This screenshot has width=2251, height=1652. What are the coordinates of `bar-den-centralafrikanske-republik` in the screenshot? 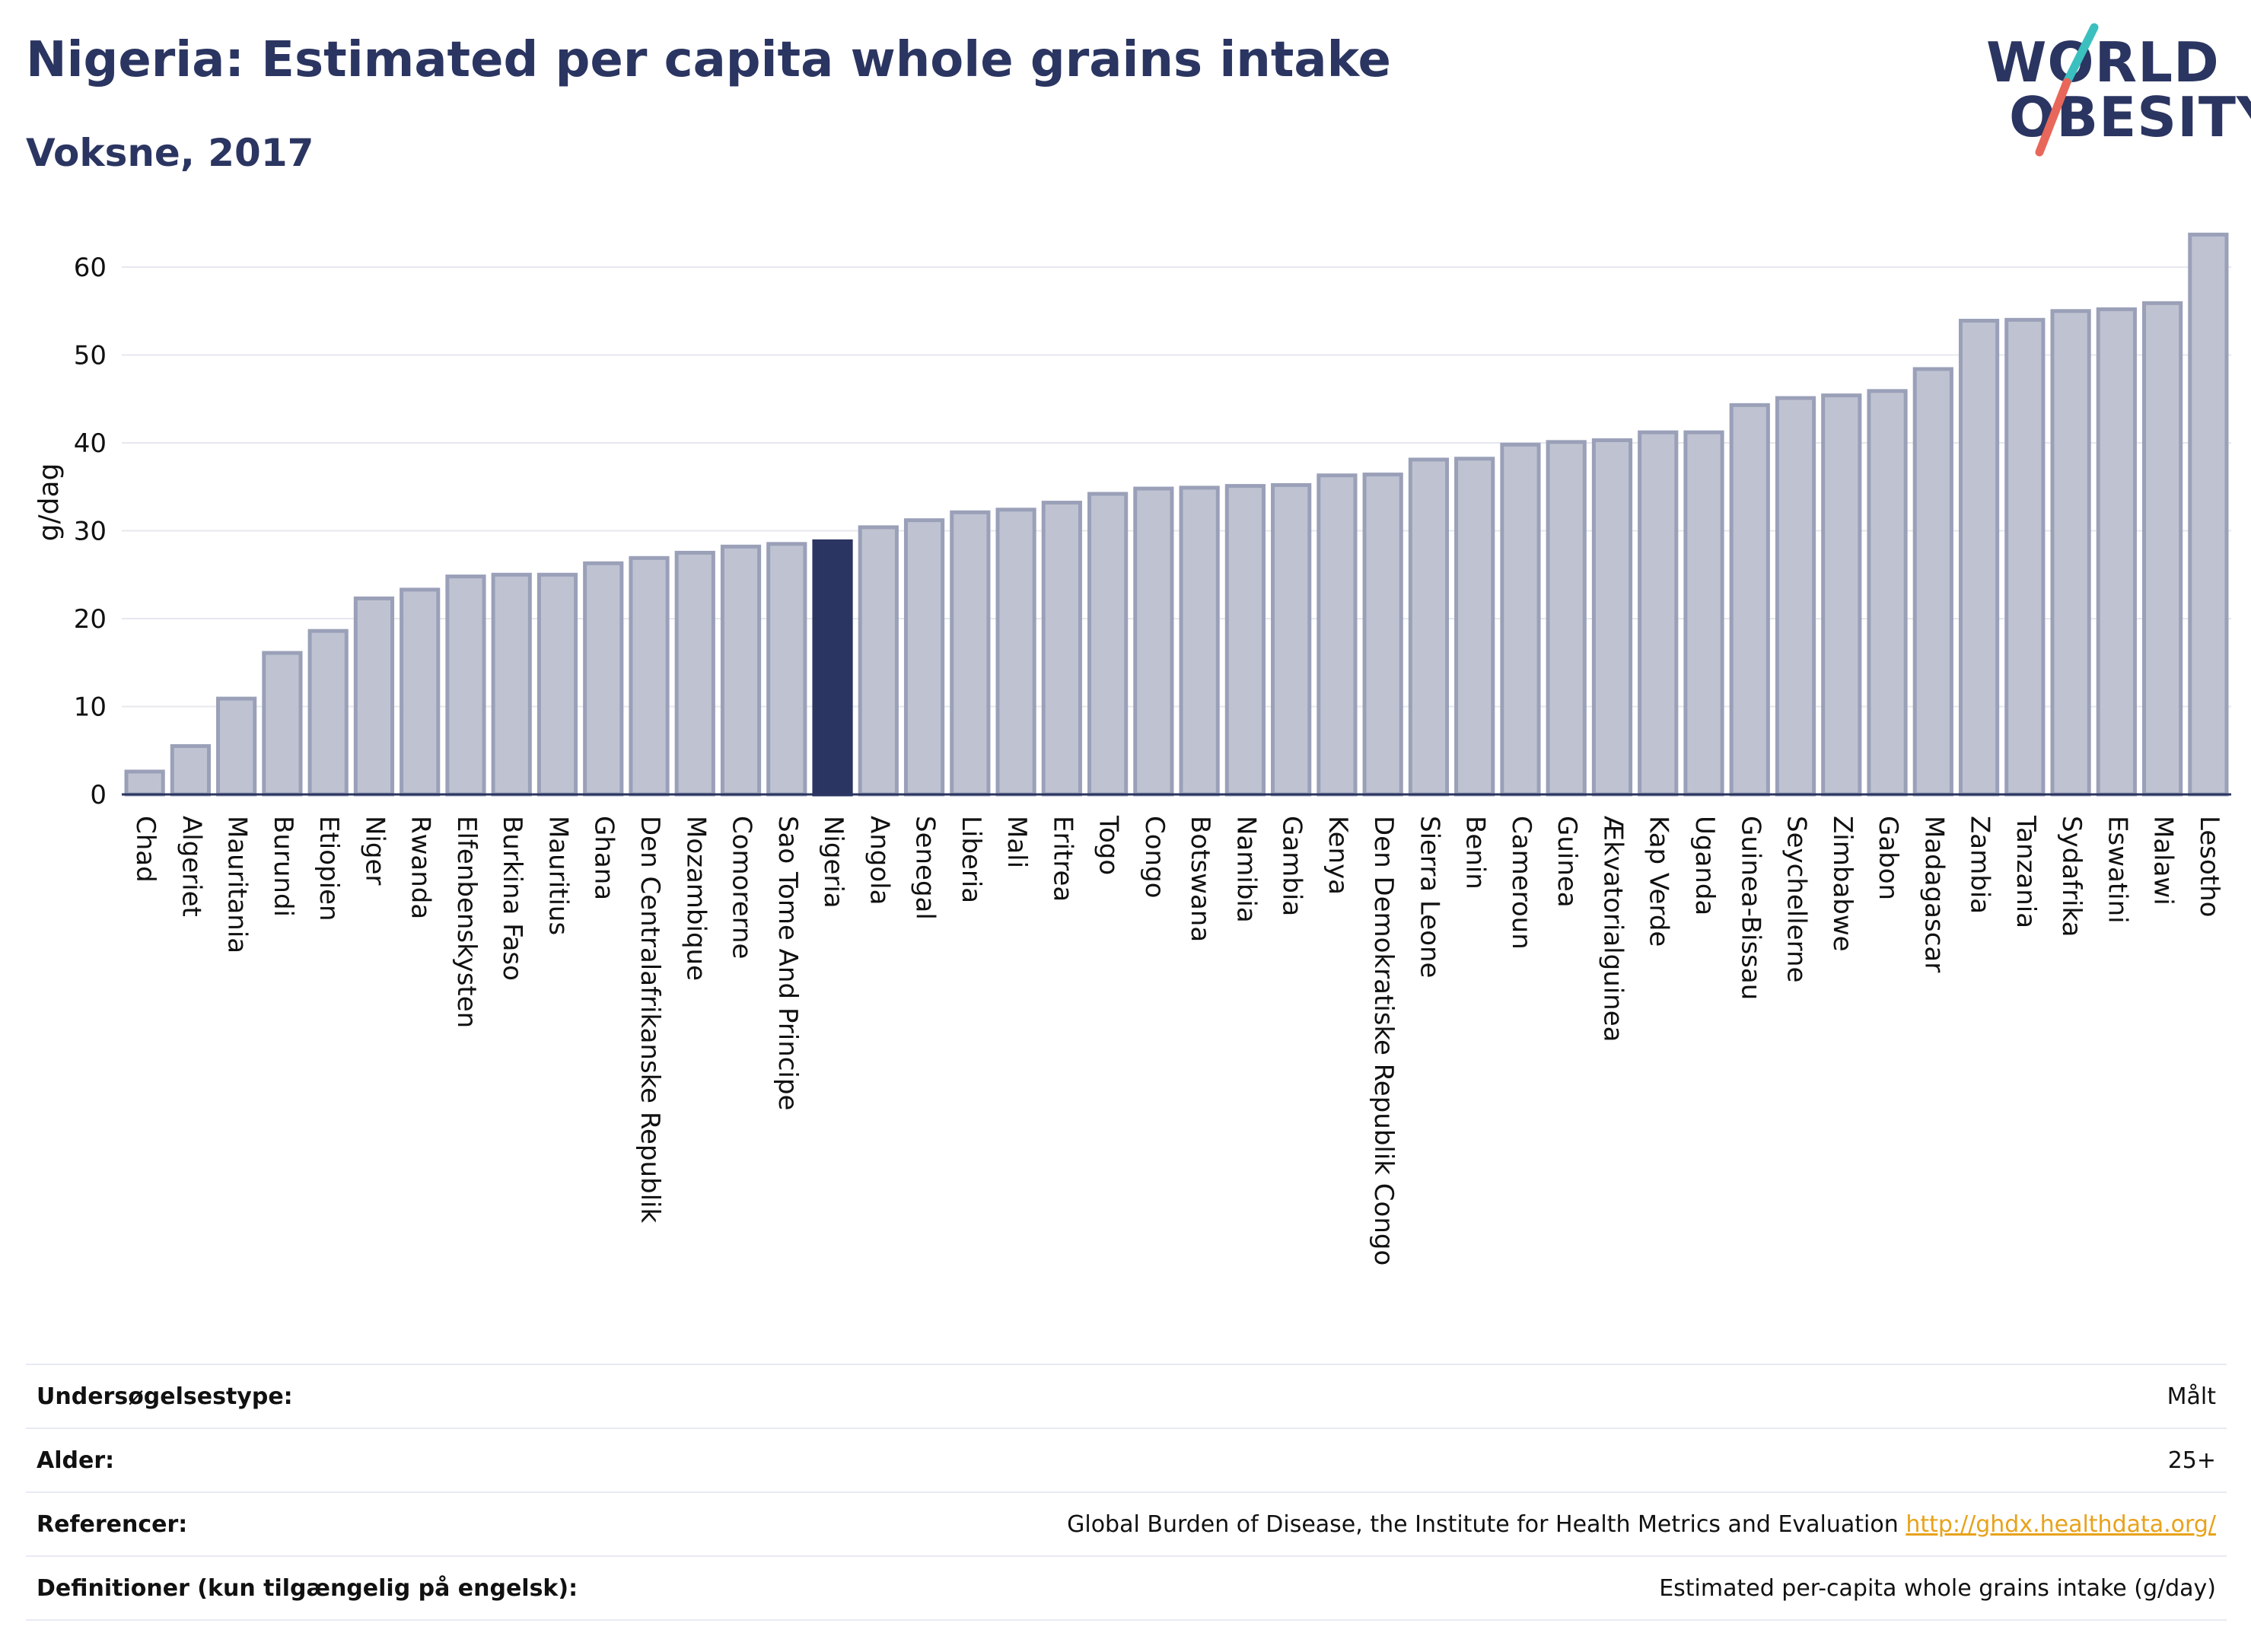 It's located at (649, 676).